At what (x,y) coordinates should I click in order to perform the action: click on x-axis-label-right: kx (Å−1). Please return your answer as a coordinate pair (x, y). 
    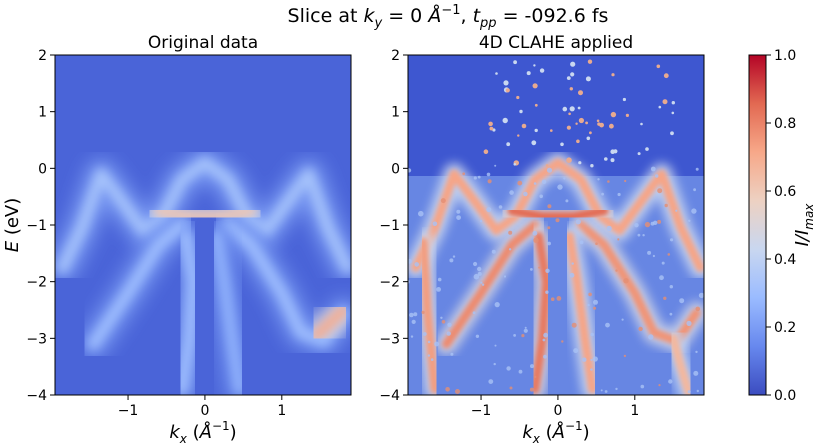
    Looking at the image, I should click on (555, 431).